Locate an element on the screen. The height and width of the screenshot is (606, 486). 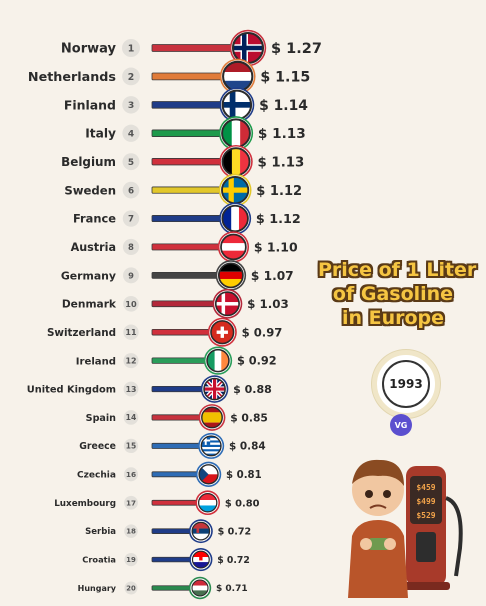
country-label: Denmark is located at coordinates (89, 304).